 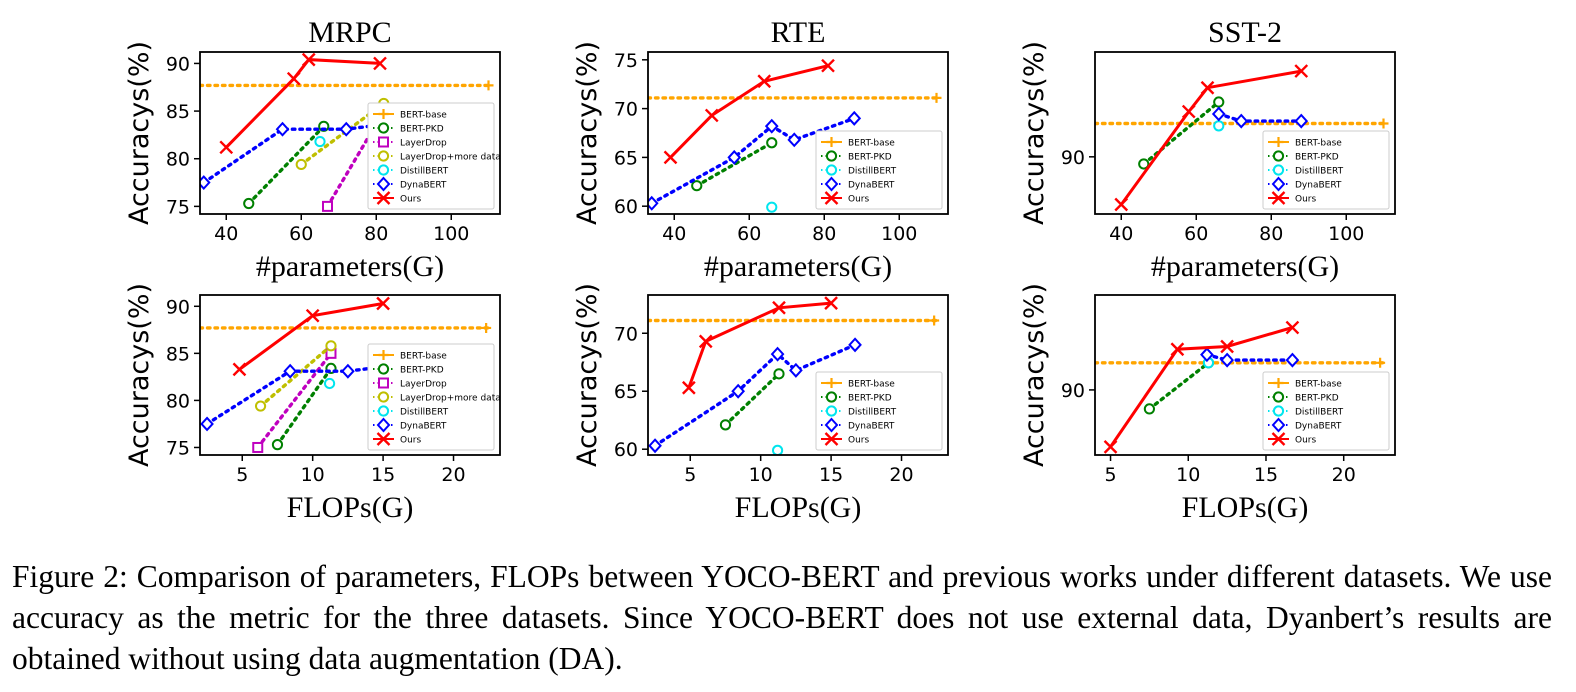 I want to click on legend-marker-ours, so click(x=1278, y=439).